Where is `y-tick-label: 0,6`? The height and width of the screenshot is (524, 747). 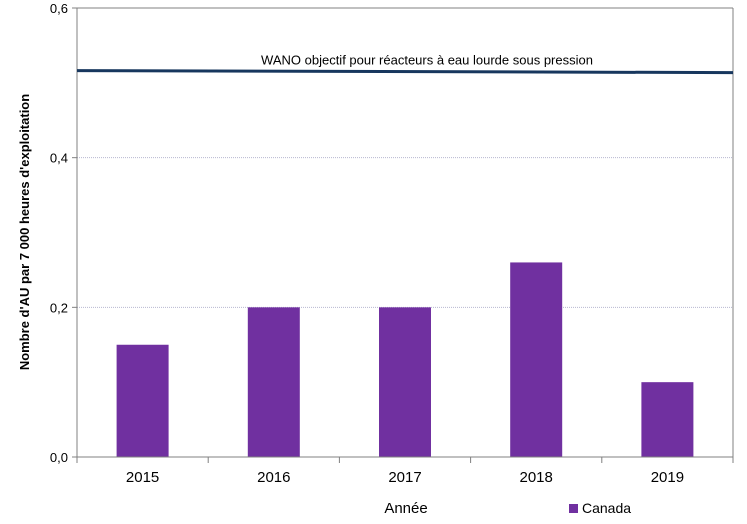 y-tick-label: 0,6 is located at coordinates (59, 8).